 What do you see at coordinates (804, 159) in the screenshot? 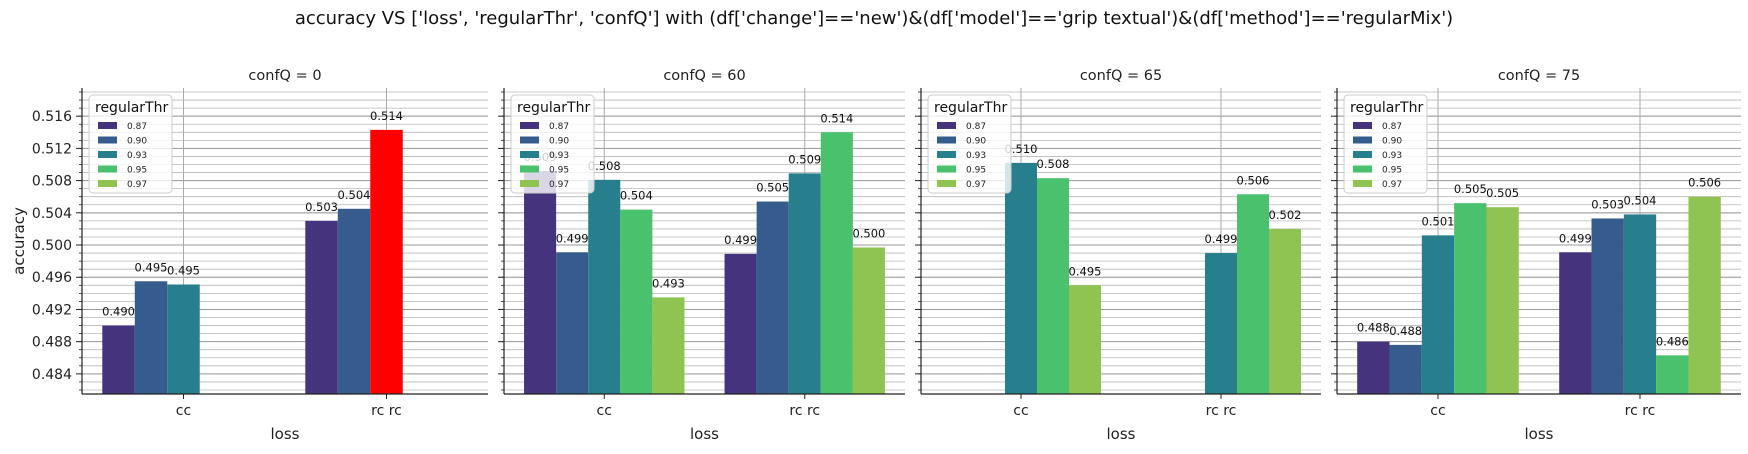
I see `bar-label: 0.509` at bounding box center [804, 159].